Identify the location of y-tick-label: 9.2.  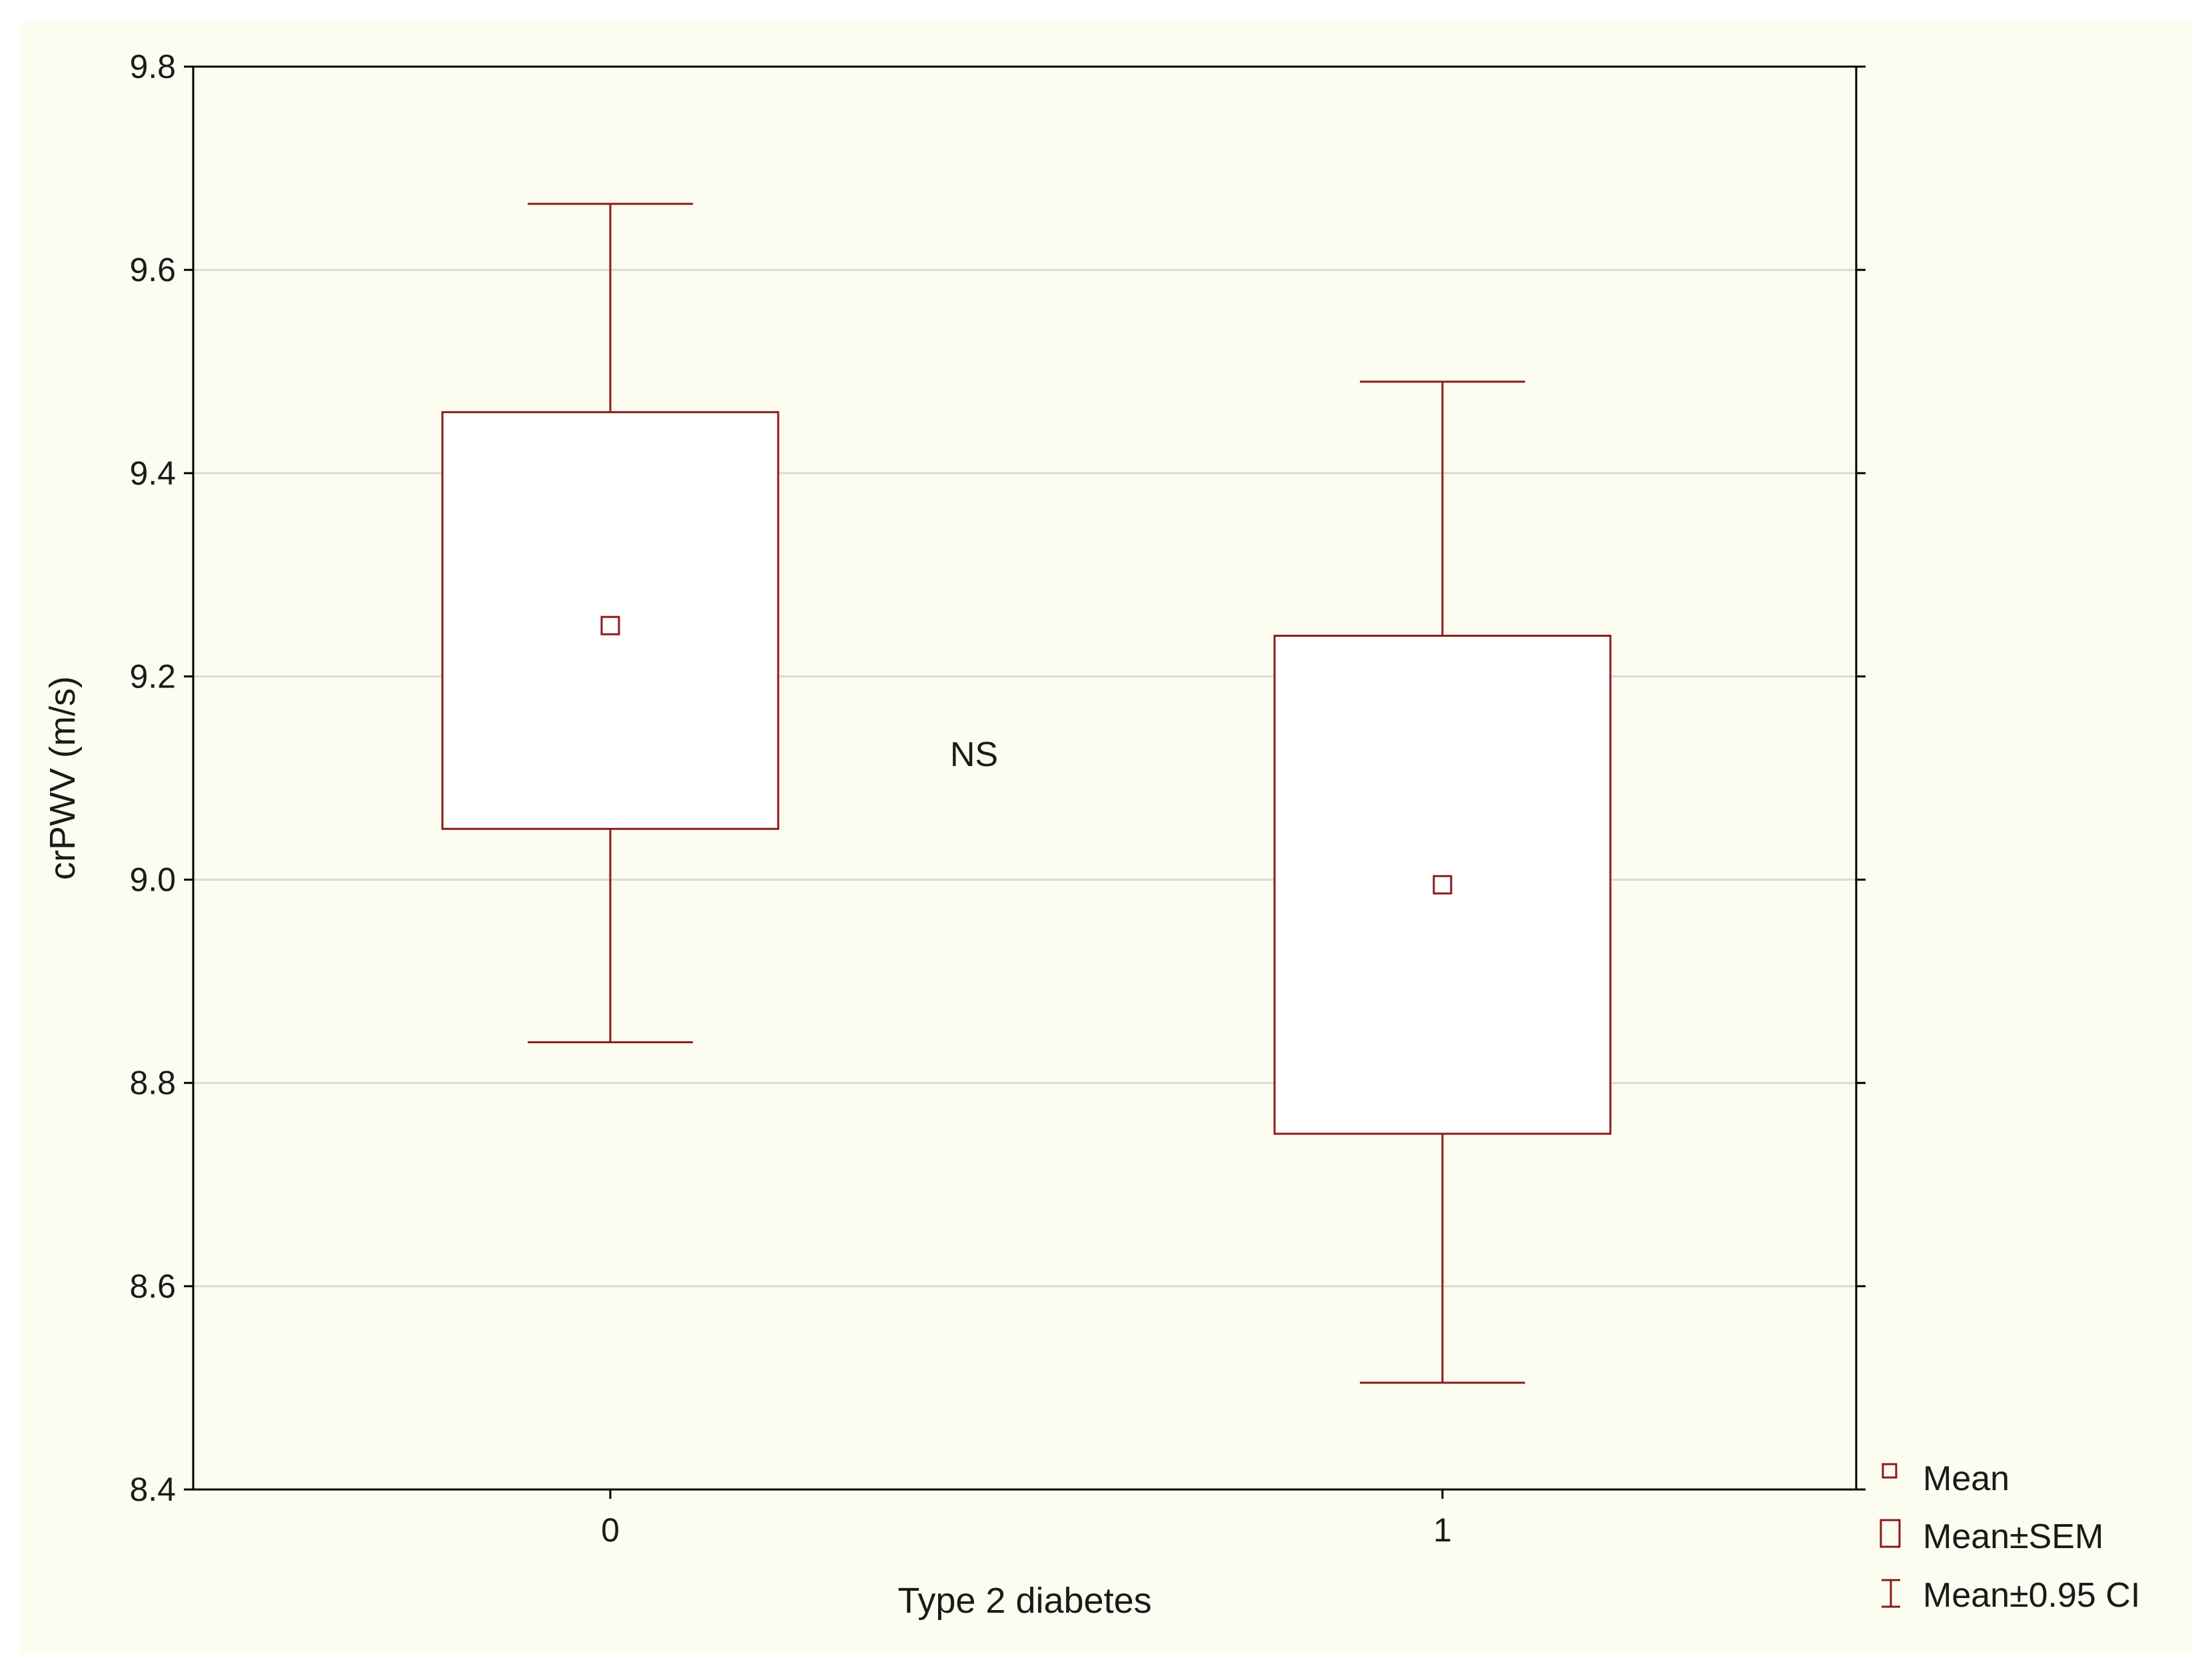
(152, 676).